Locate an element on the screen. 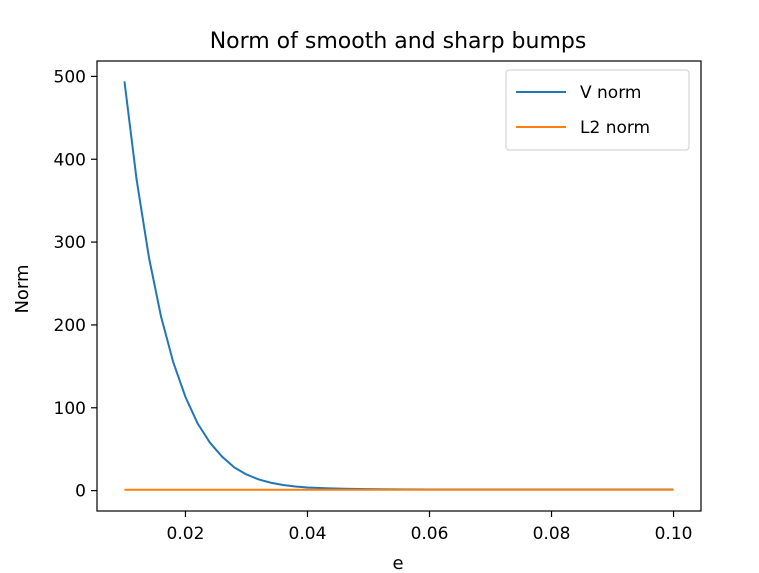 The width and height of the screenshot is (759, 573). y-tick-label: 400 is located at coordinates (70, 160).